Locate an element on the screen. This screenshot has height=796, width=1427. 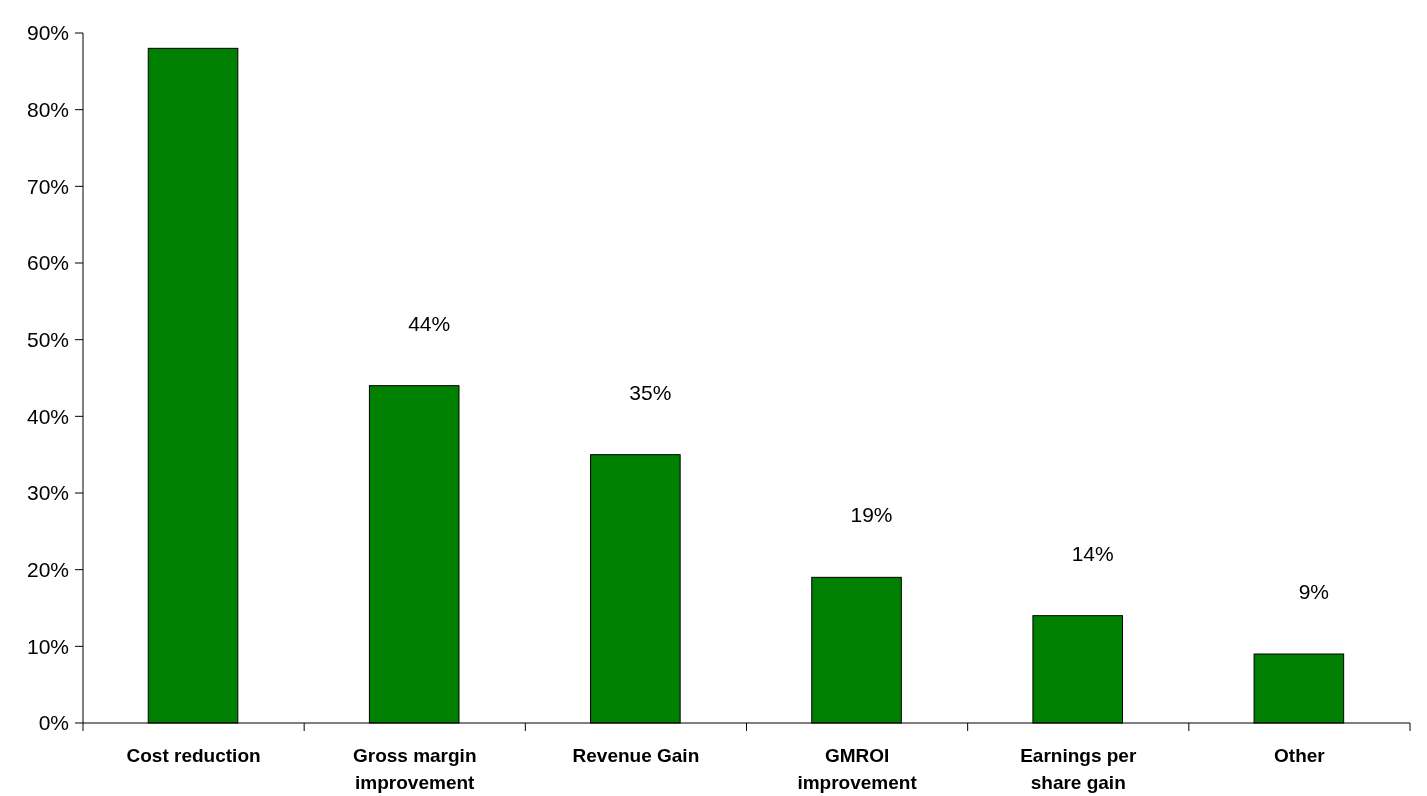
y-tick-label: 70% is located at coordinates (47, 186).